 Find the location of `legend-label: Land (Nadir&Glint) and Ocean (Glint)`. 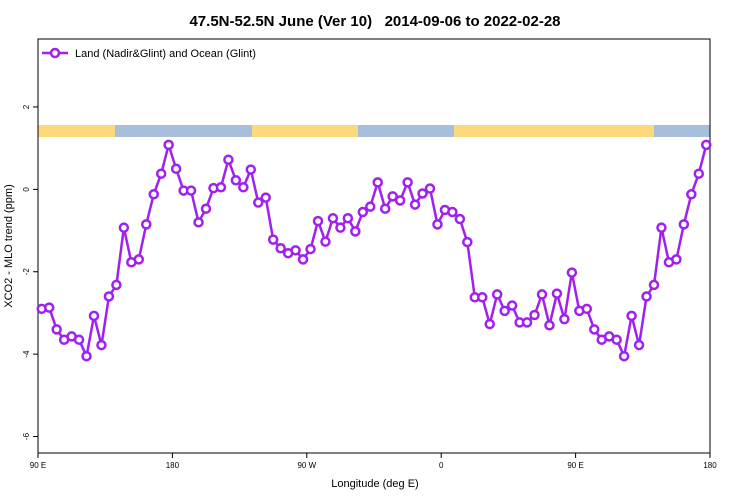

legend-label: Land (Nadir&Glint) and Ocean (Glint) is located at coordinates (165, 54).